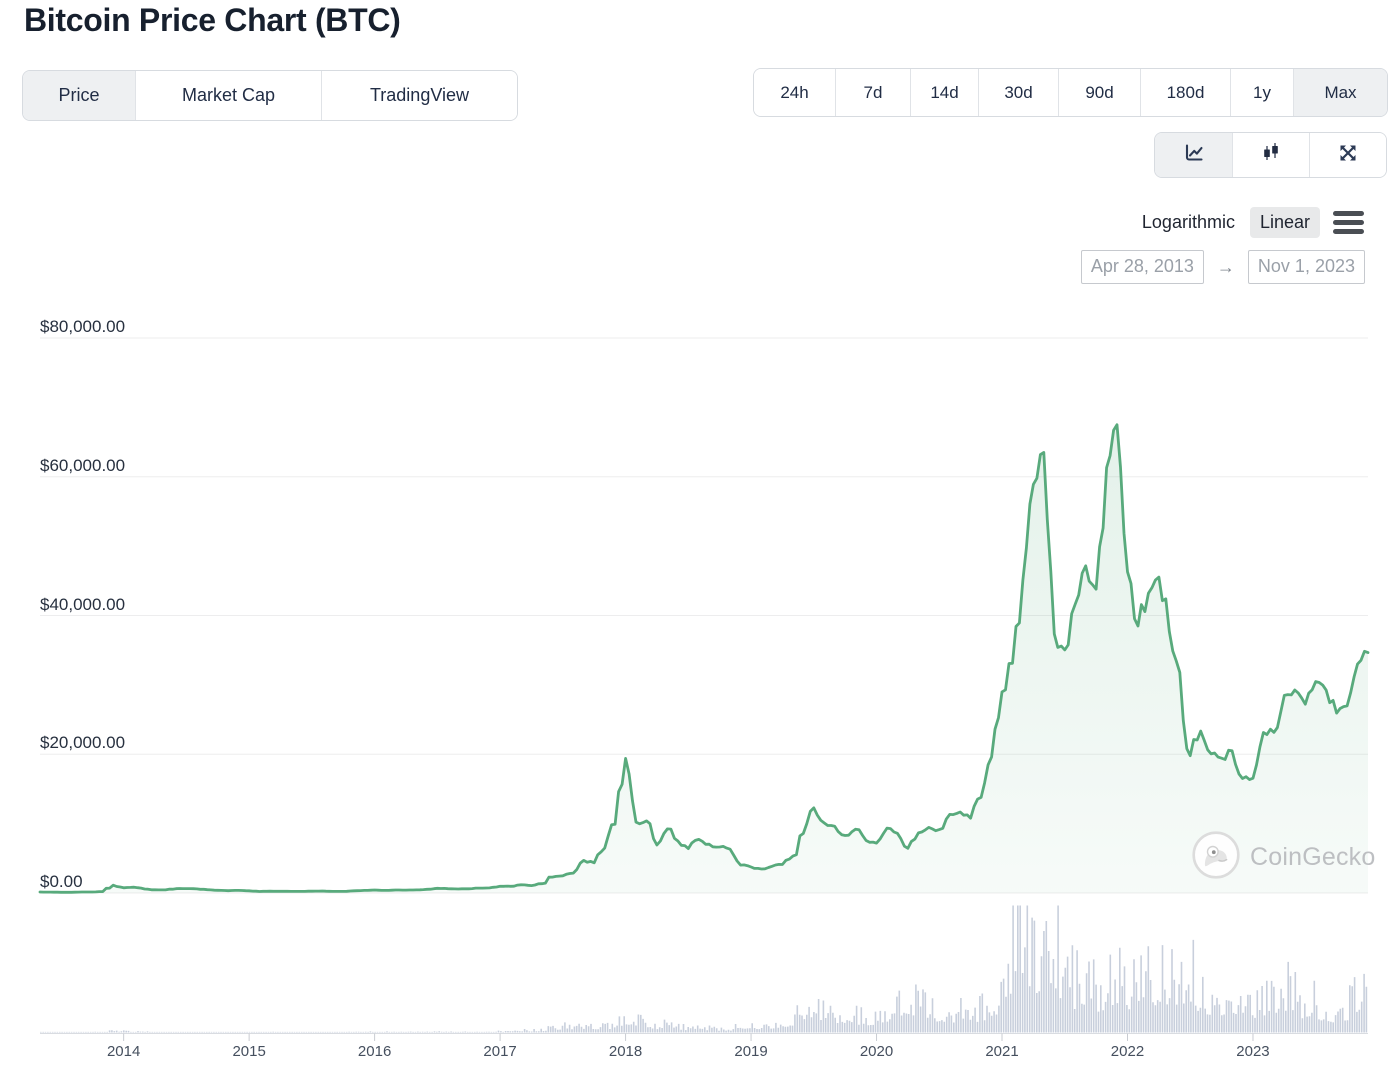  Describe the element at coordinates (1225, 266) in the screenshot. I see `arrow-right-icon: →` at that location.